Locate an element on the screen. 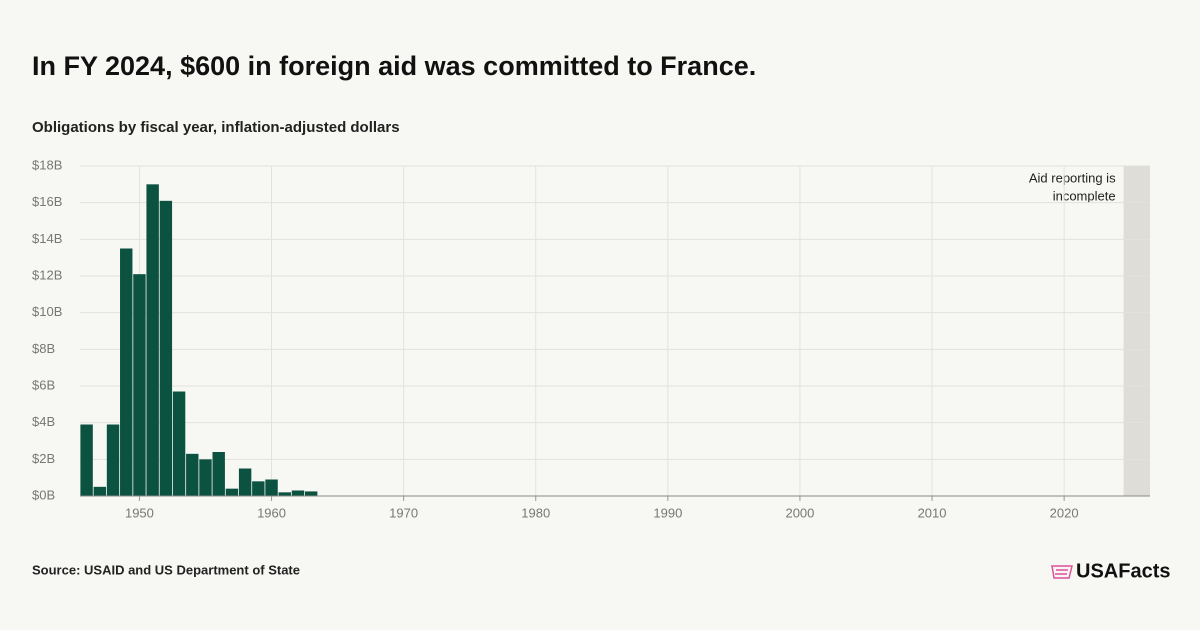  x-tick-label: 2020 is located at coordinates (1064, 512).